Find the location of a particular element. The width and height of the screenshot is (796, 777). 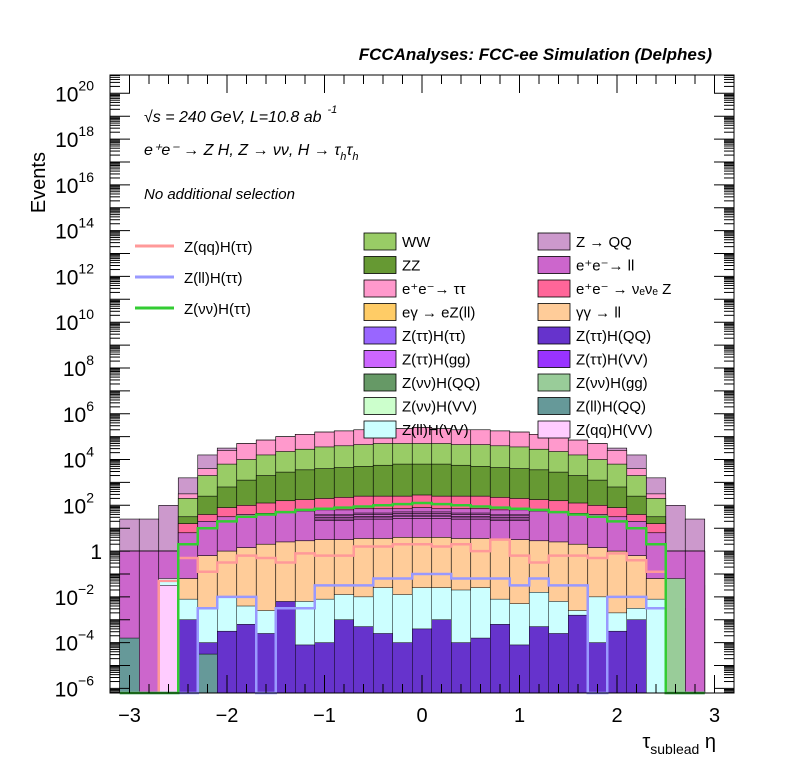

x-axis-label-tail: η is located at coordinates (707, 742).